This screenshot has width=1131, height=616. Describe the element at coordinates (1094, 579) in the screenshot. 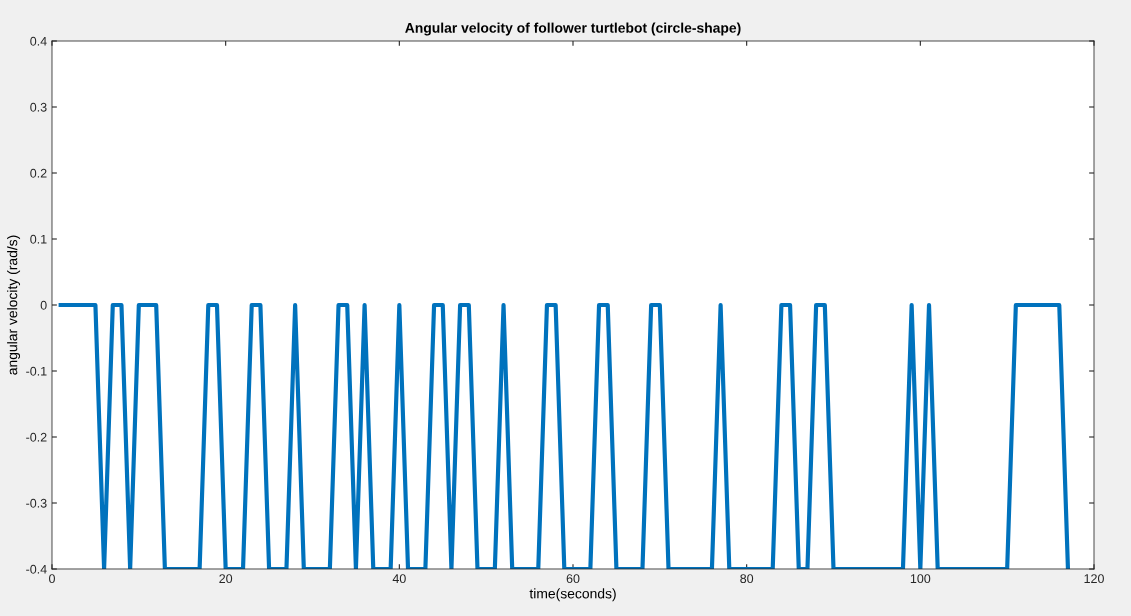

I see `x-tick-label: 120` at that location.